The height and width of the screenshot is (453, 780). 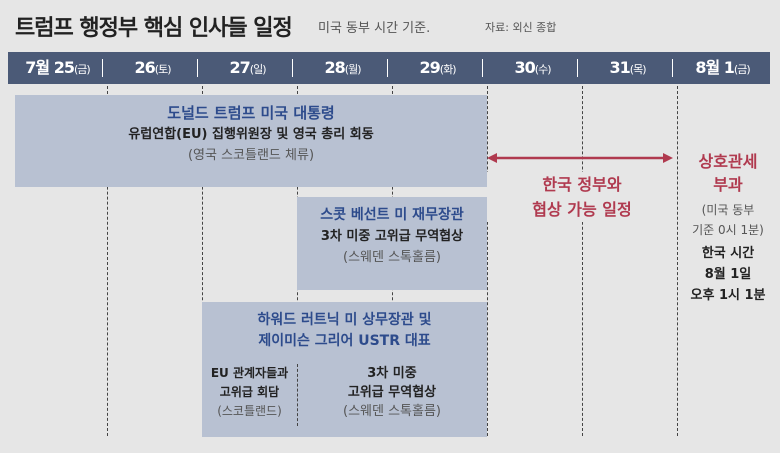 I want to click on day-of-week: (목), so click(x=638, y=69).